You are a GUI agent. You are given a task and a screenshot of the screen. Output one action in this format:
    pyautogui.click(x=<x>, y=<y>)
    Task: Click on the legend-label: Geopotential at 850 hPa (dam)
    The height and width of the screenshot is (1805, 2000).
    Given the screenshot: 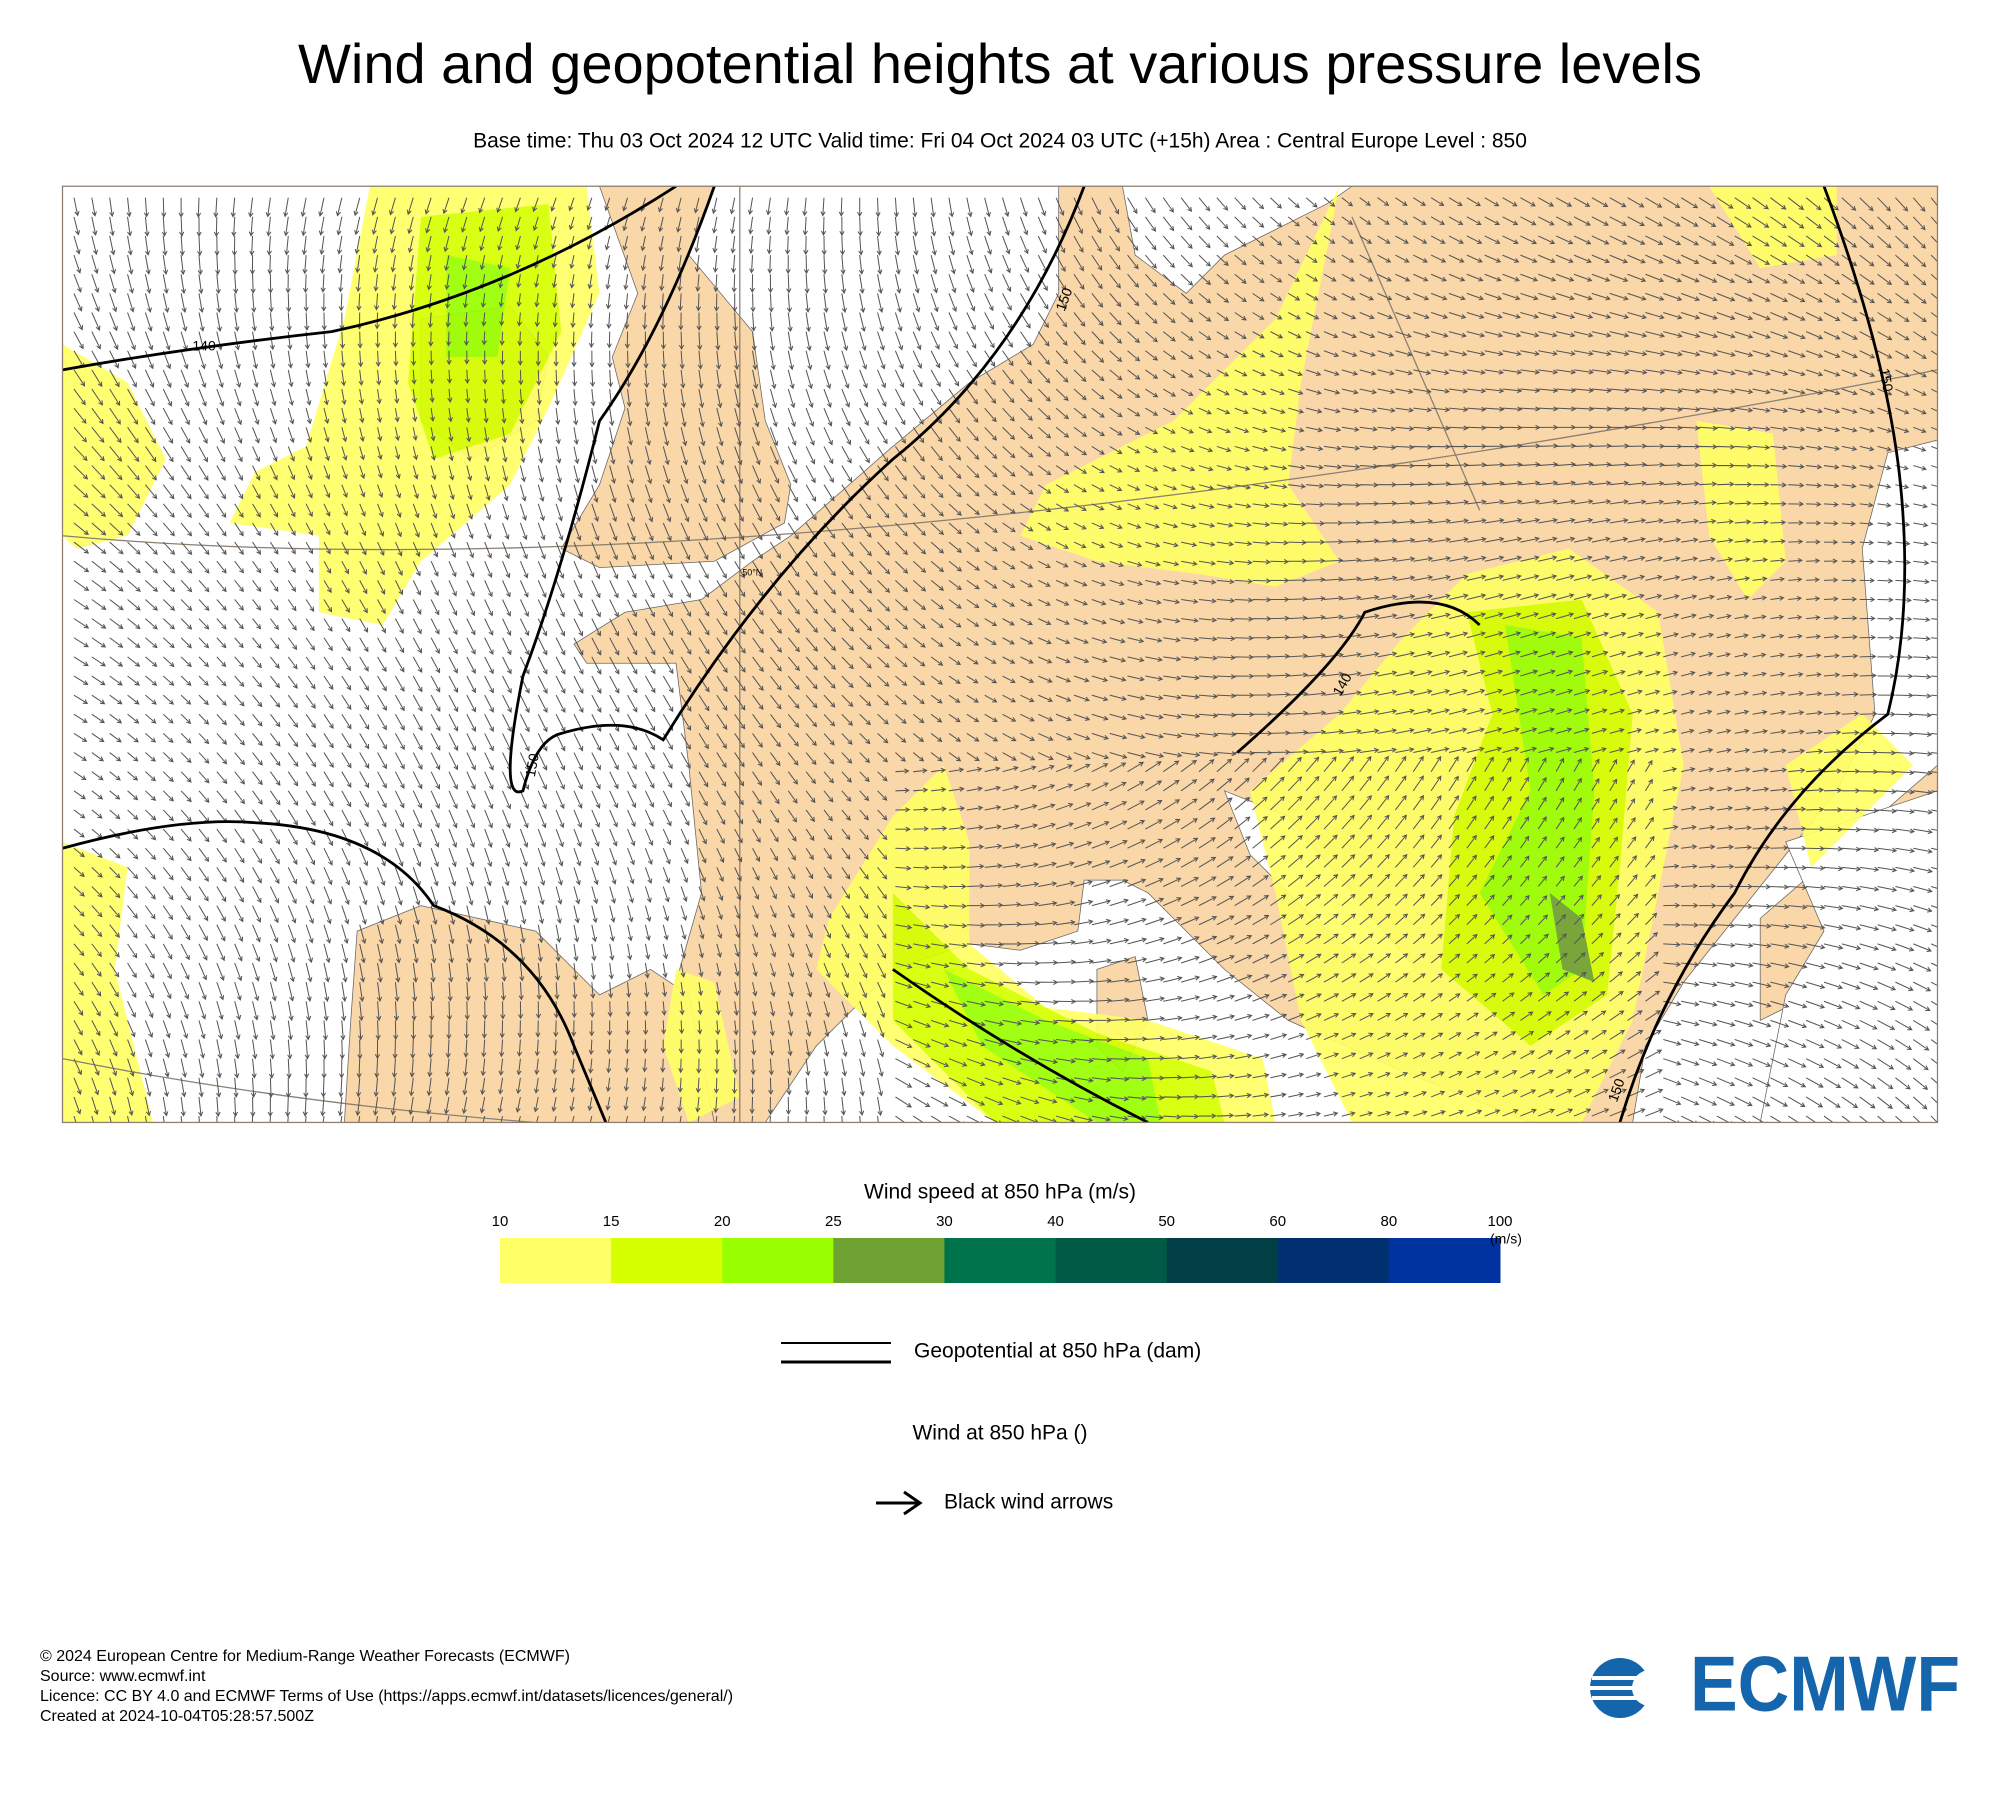 What is the action you would take?
    pyautogui.click(x=1057, y=1351)
    